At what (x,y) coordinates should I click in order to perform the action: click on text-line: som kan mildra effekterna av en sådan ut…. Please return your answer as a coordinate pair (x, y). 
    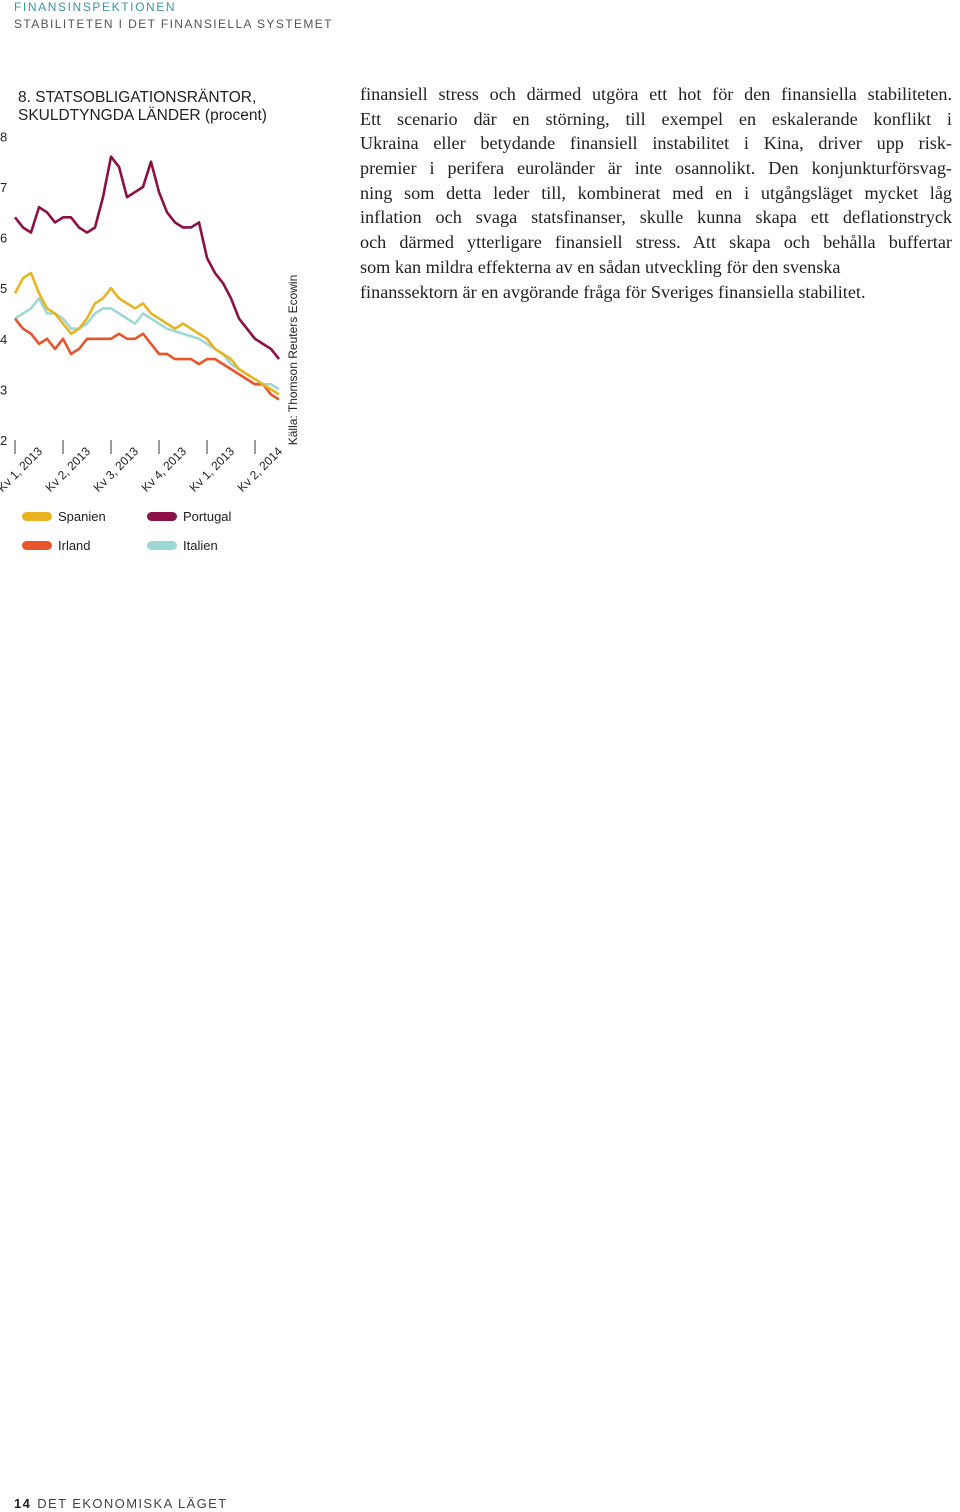
    Looking at the image, I should click on (600, 266).